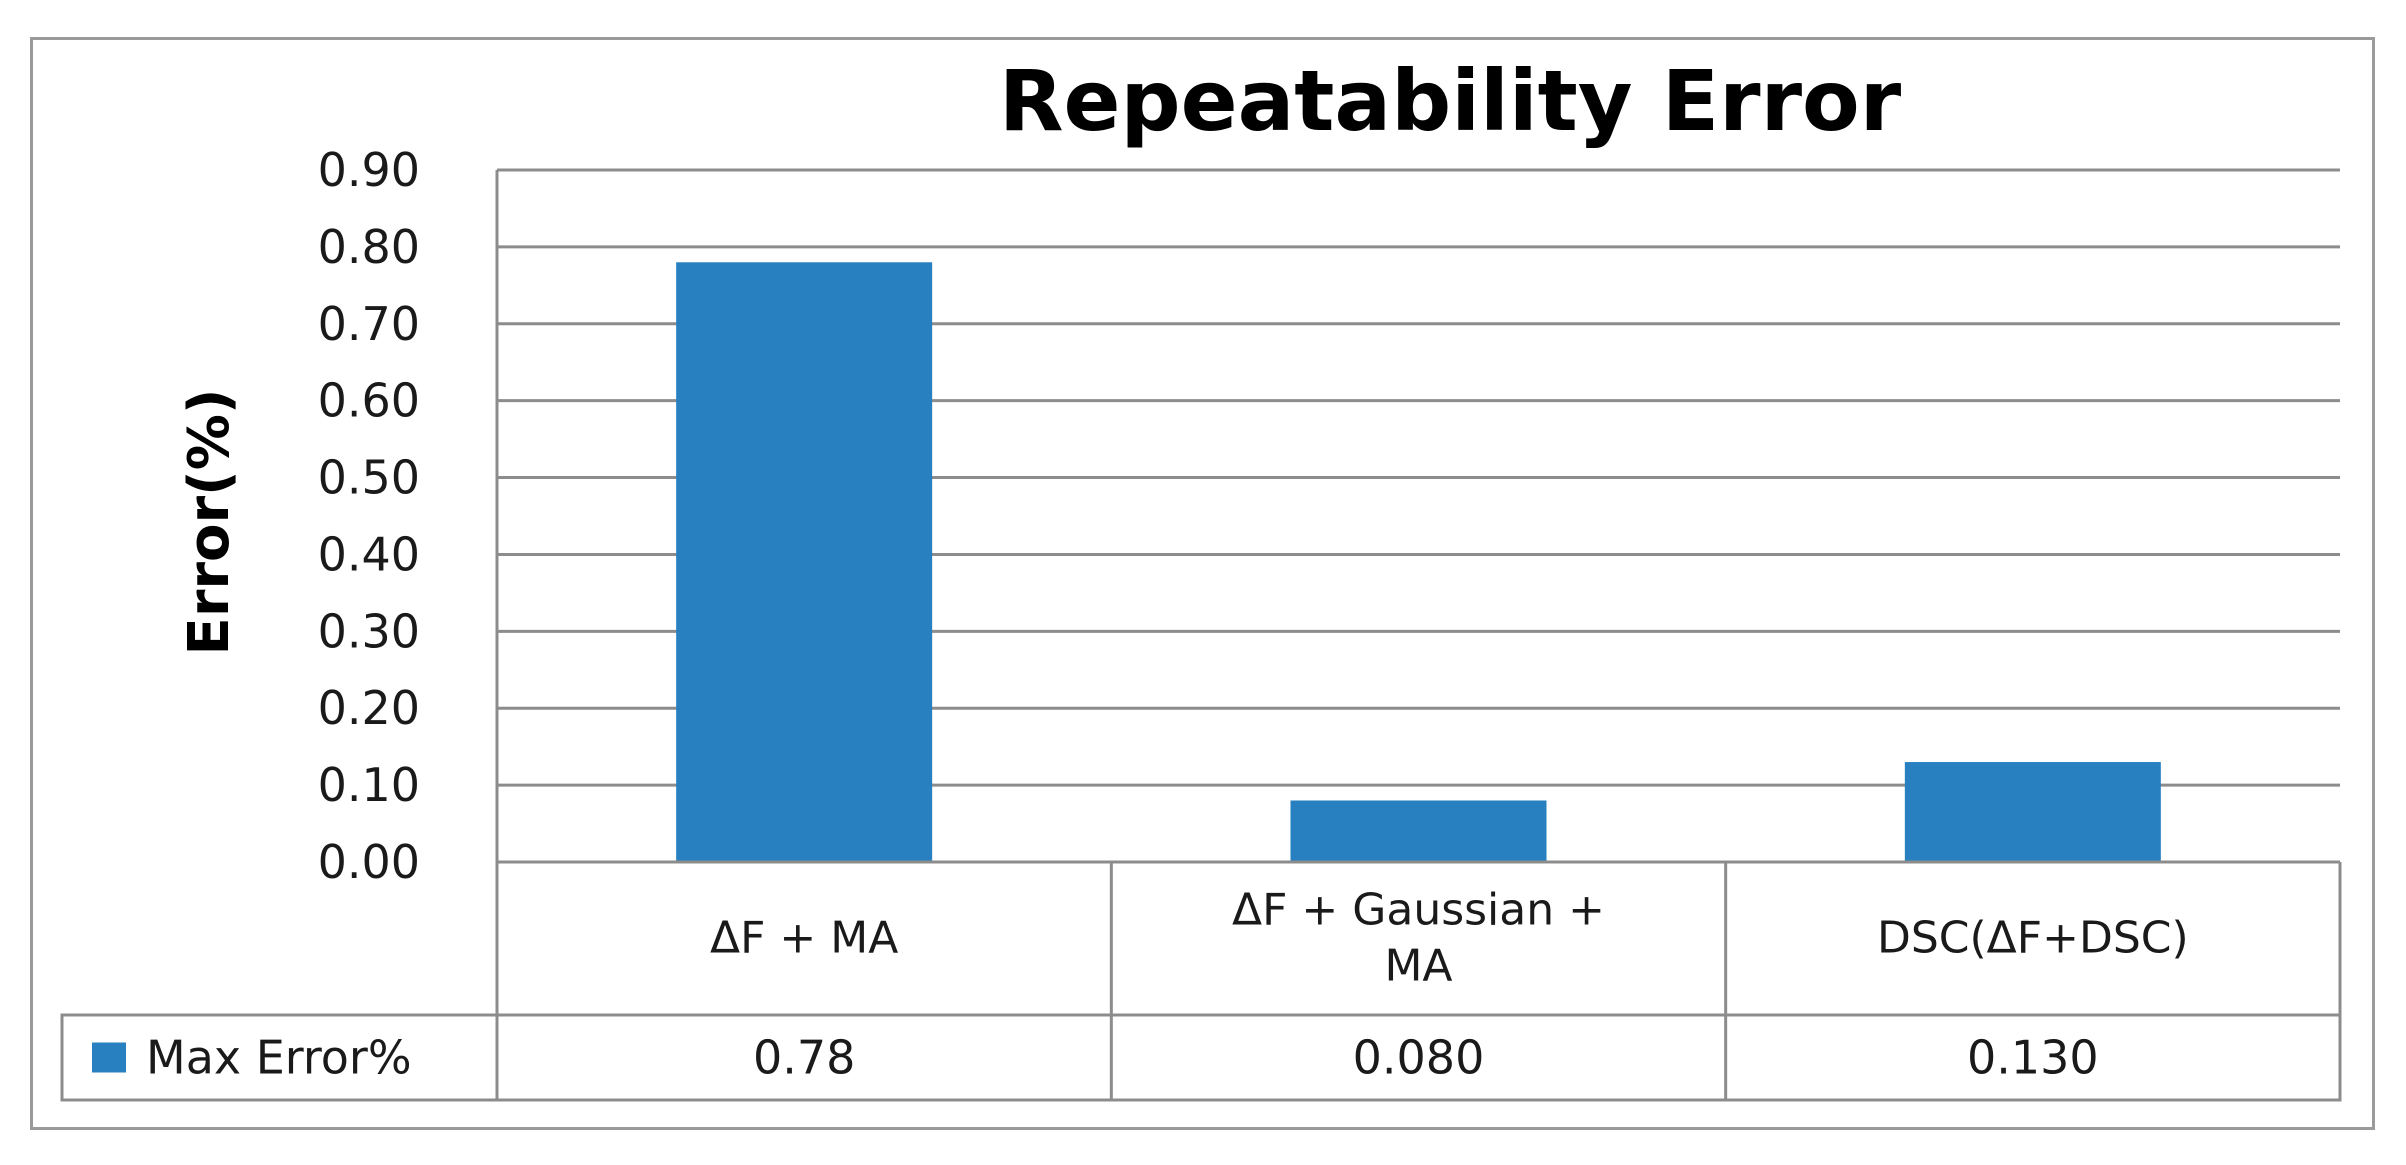 The width and height of the screenshot is (2406, 1165). What do you see at coordinates (369, 478) in the screenshot?
I see `y-tick-label: 0.50` at bounding box center [369, 478].